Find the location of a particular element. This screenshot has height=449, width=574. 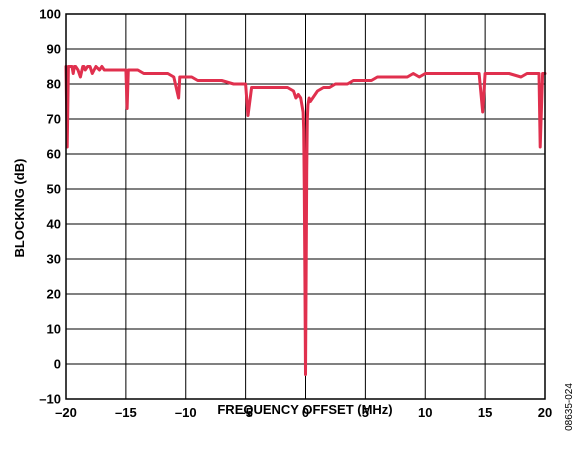

x-axis-title: FREQUENCY OFFSET (MHz) is located at coordinates (304, 409).